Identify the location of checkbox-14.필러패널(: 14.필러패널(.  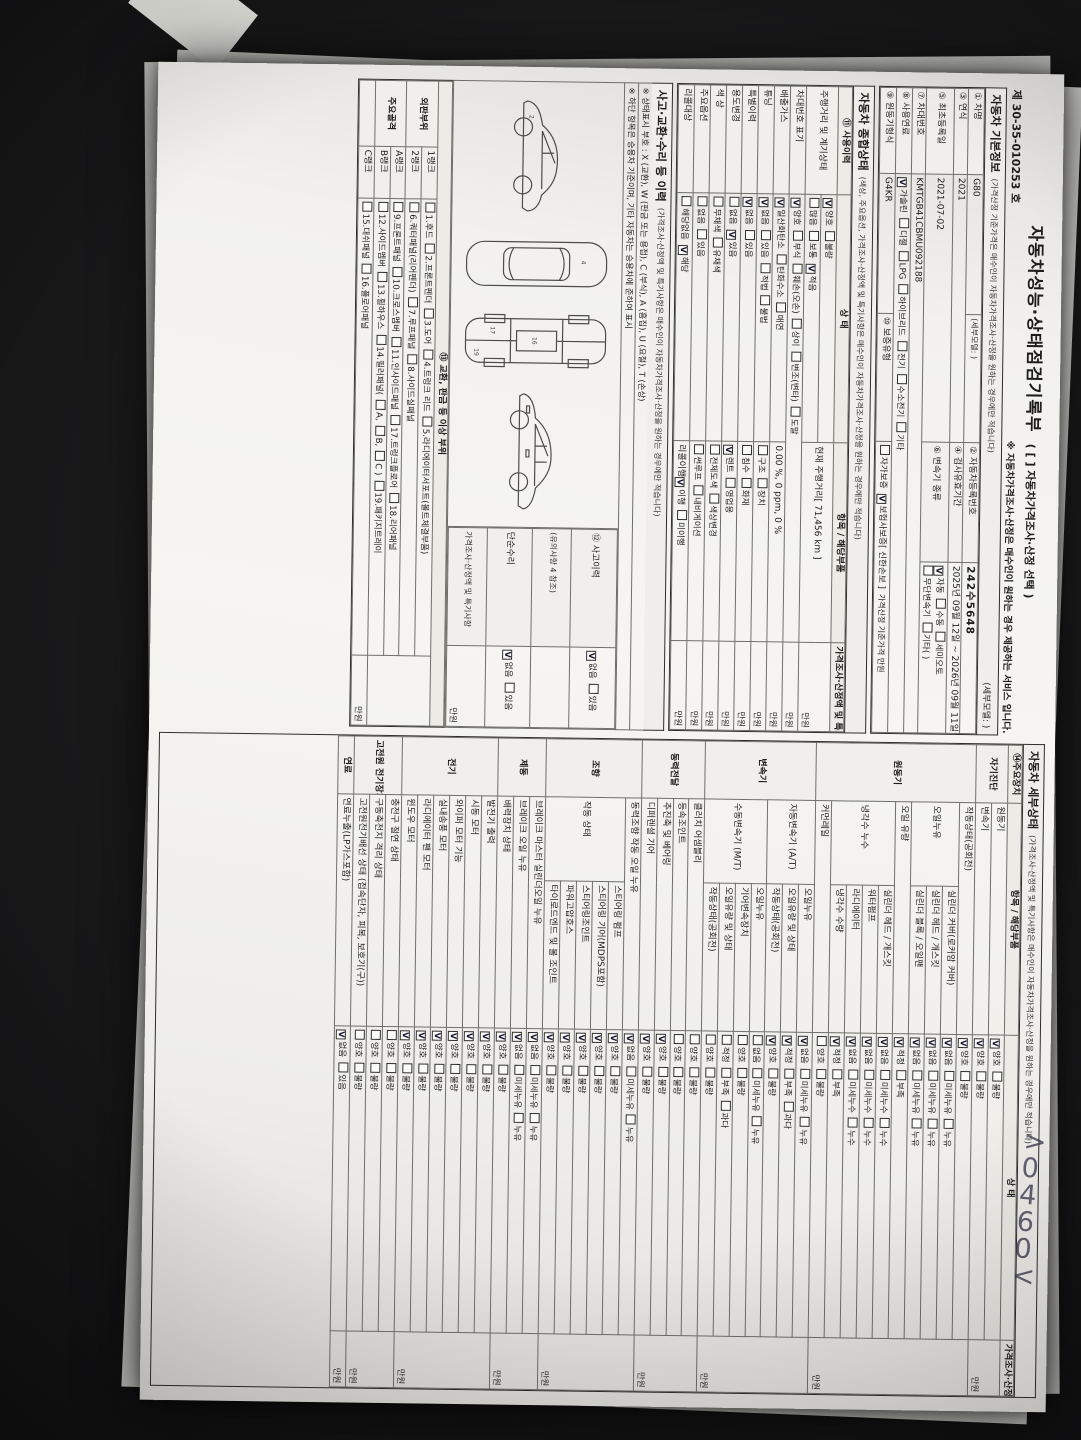
(380, 364).